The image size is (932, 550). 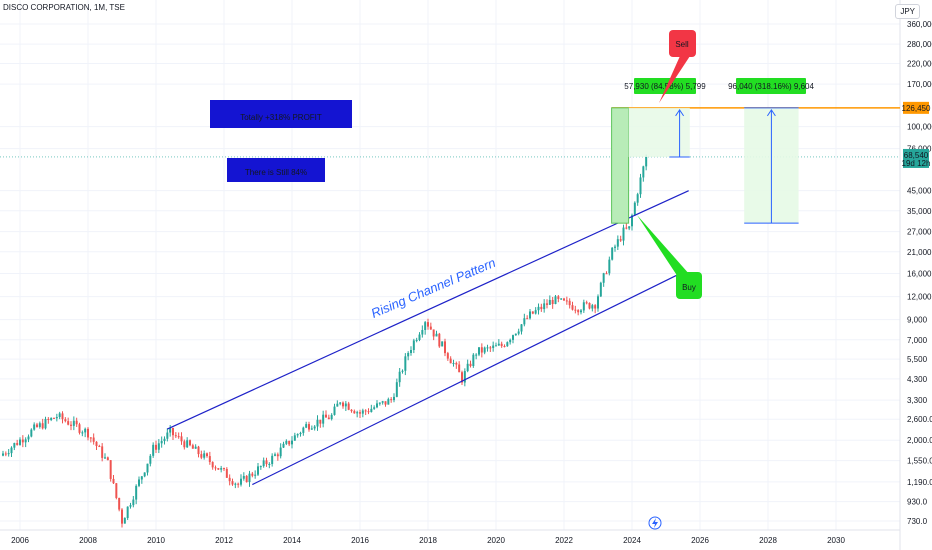 What do you see at coordinates (907, 11) in the screenshot?
I see `currency-button: JPY` at bounding box center [907, 11].